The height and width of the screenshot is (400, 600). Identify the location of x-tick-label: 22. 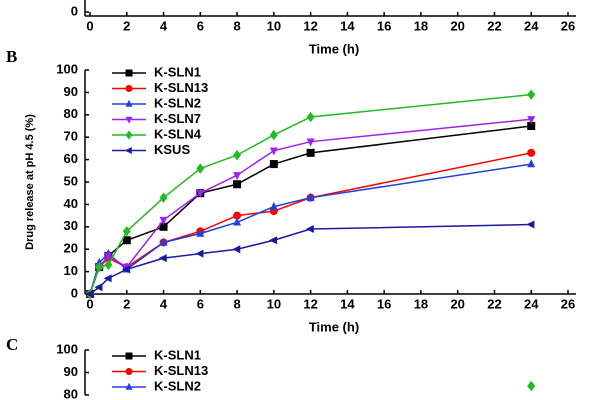
(494, 303).